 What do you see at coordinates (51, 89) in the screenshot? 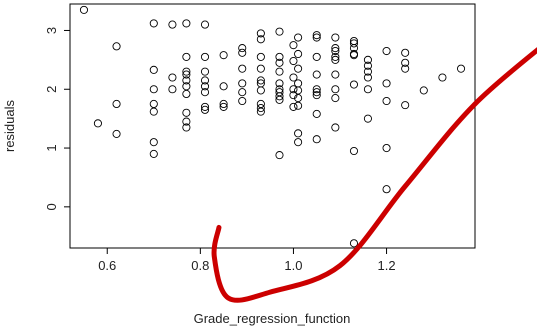
I see `y-tick-label: 2` at bounding box center [51, 89].